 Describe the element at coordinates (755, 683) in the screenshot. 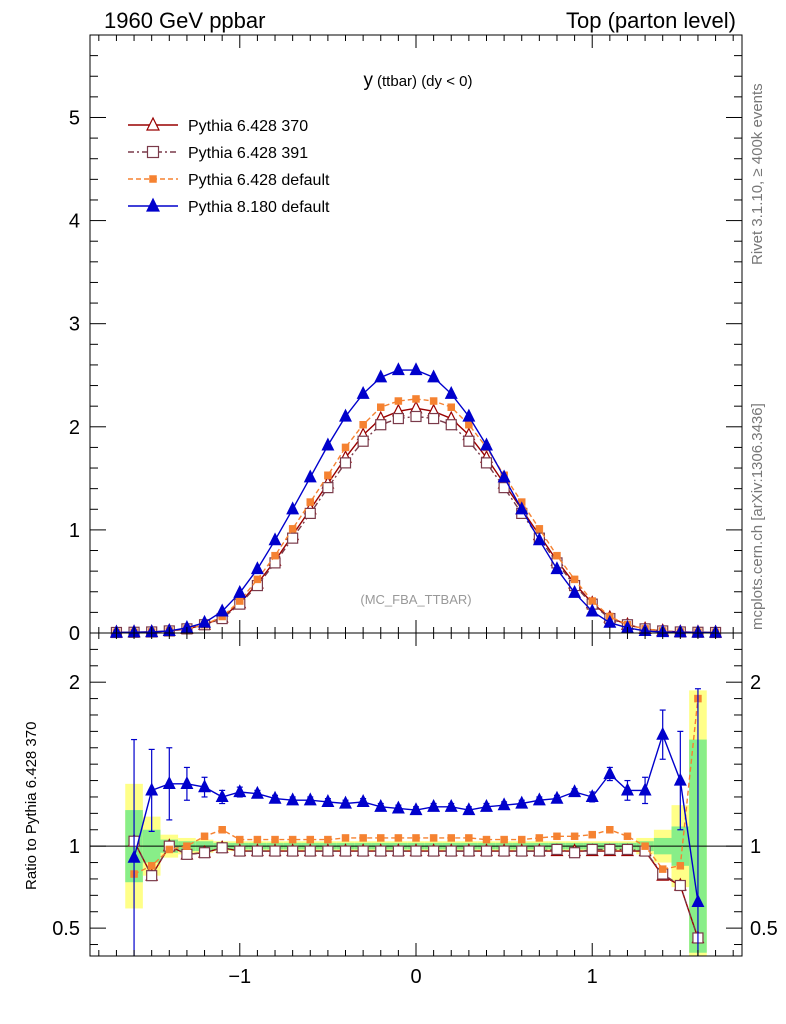

I see `ratio-y-tick-label-right: 2` at that location.